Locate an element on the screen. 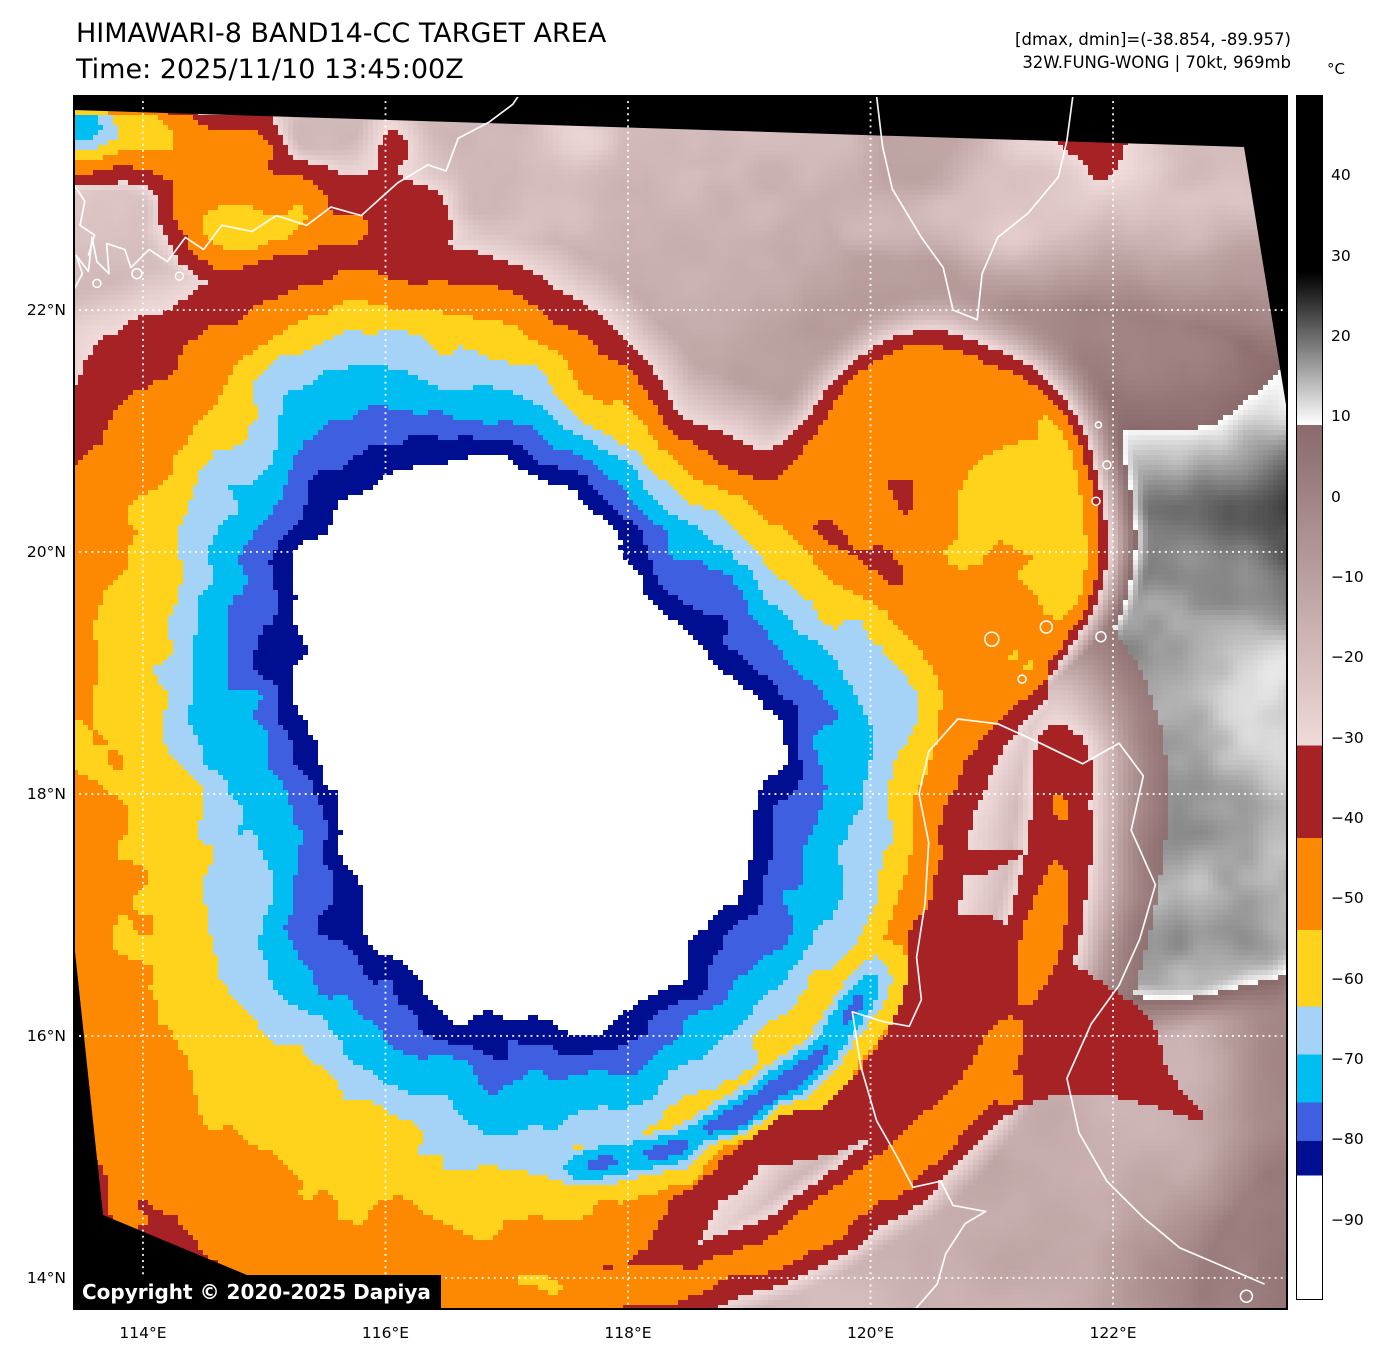  colorbar-tick-label: −70 is located at coordinates (1347, 1059).